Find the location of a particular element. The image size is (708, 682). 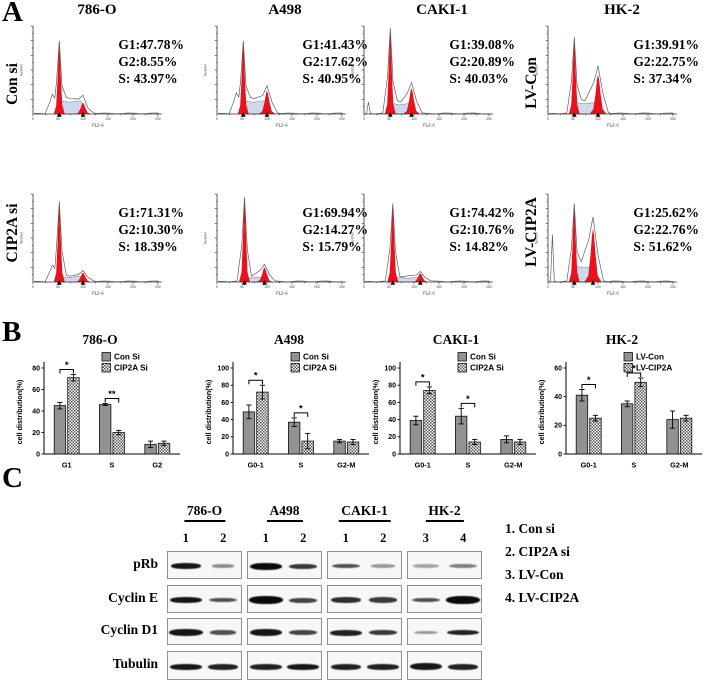

stat-line: G1:71.31% is located at coordinates (151, 212).